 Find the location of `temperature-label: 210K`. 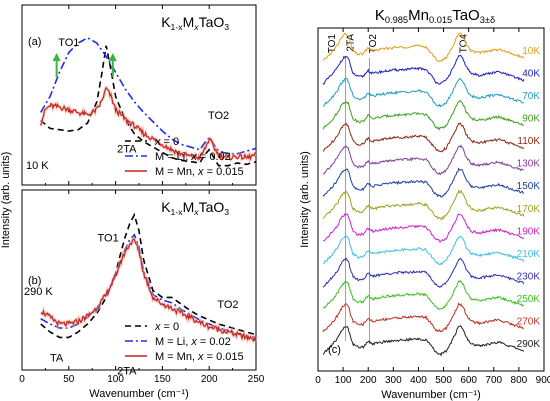

temperature-label: 210K is located at coordinates (529, 254).